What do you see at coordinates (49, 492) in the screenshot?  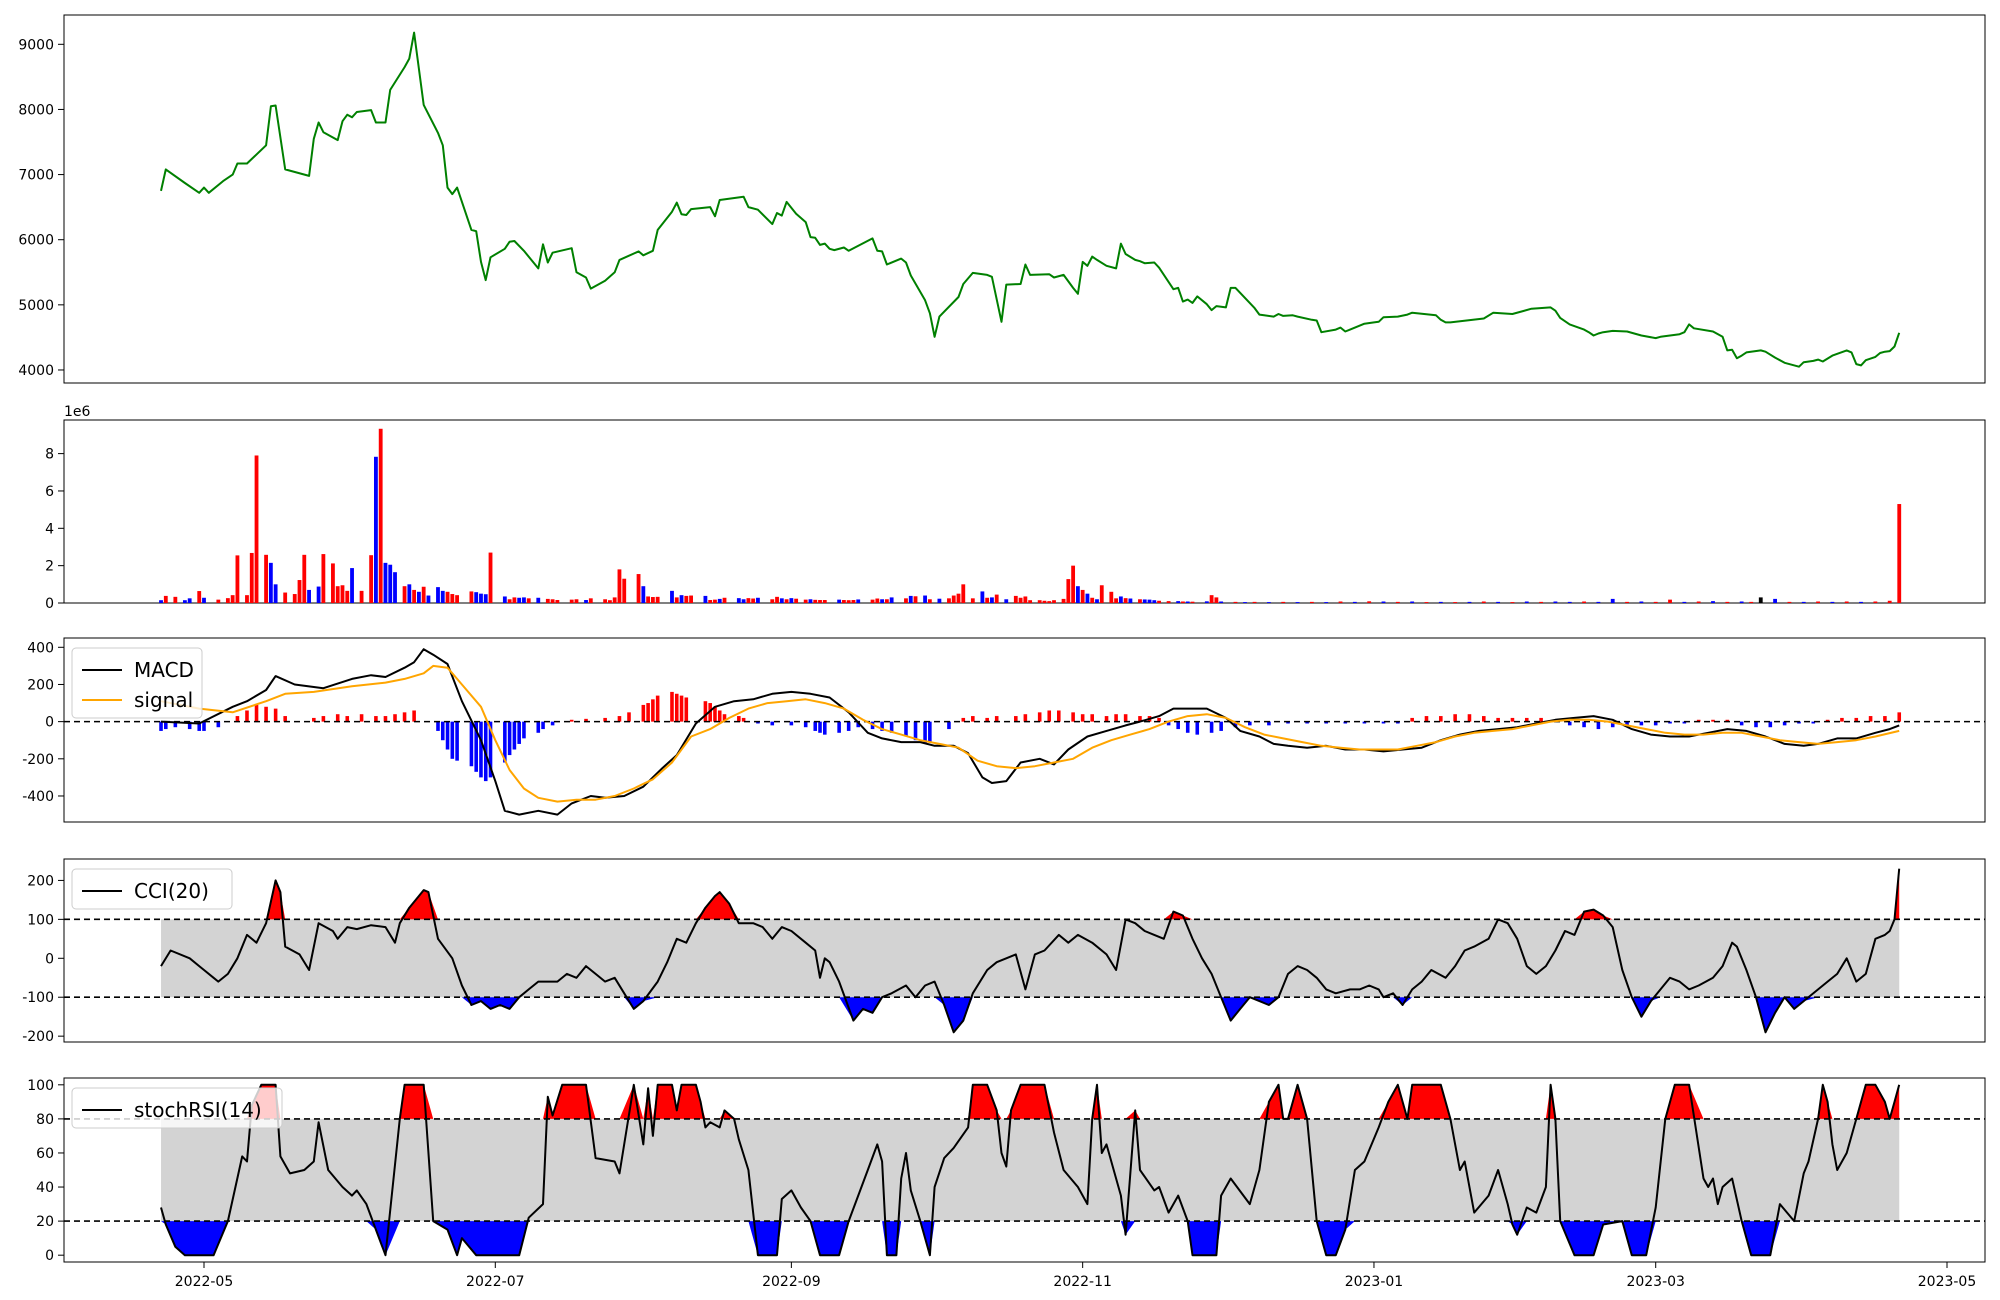 I see `volume-ytick-label: 6` at bounding box center [49, 492].